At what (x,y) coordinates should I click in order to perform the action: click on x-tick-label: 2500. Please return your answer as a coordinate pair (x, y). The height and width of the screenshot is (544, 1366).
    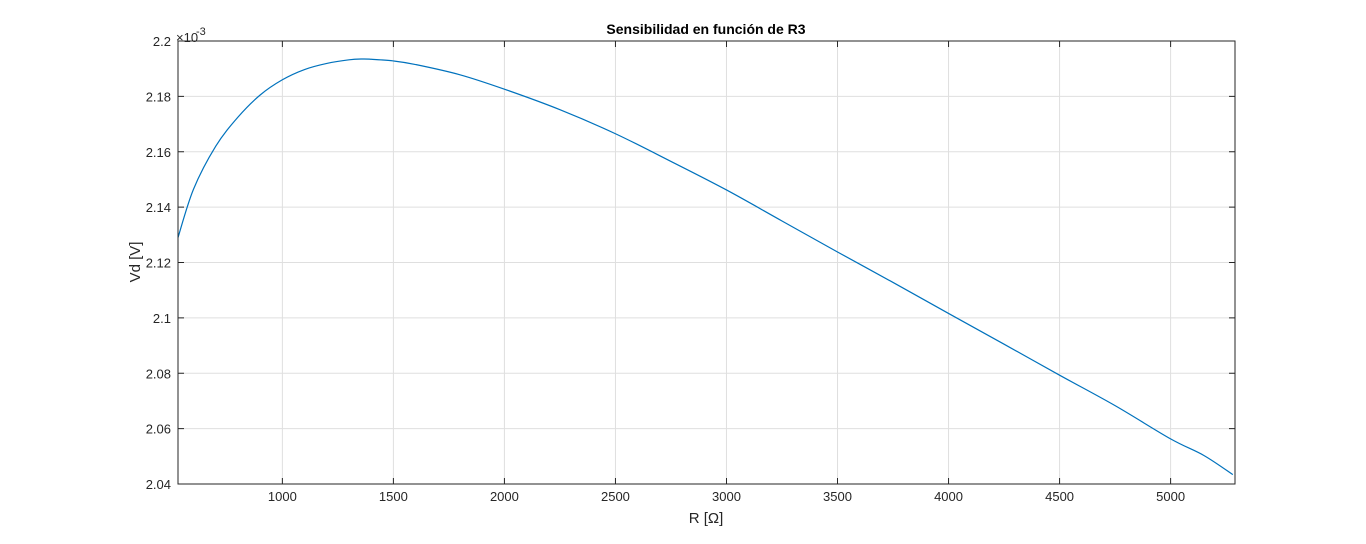
    Looking at the image, I should click on (615, 496).